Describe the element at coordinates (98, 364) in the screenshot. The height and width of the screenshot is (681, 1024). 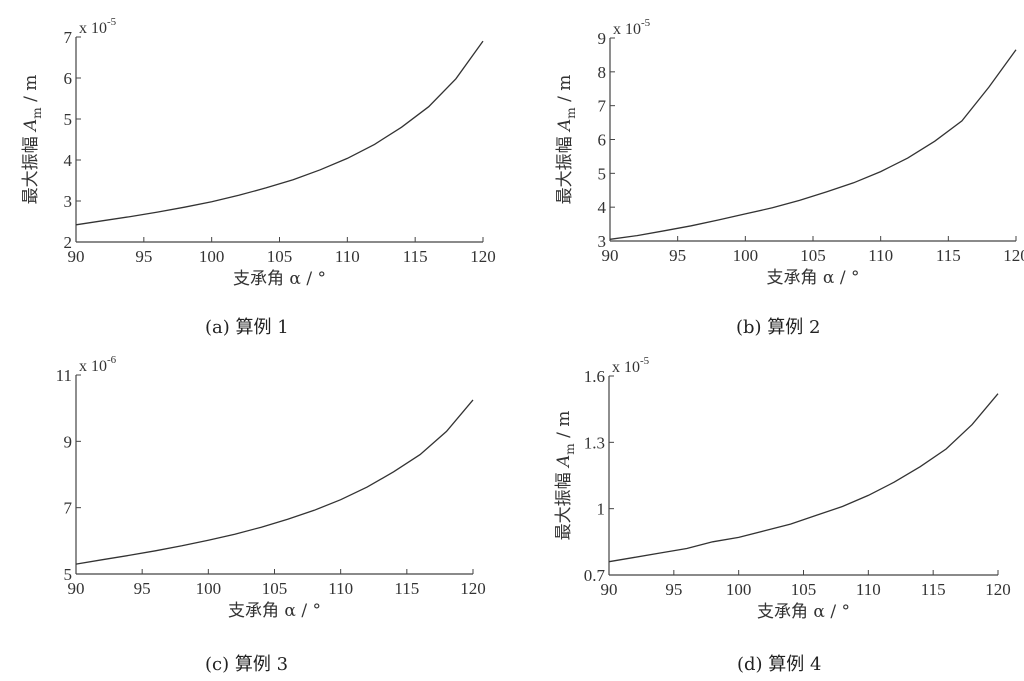
I see `axis-multiplier: x 10-6` at that location.